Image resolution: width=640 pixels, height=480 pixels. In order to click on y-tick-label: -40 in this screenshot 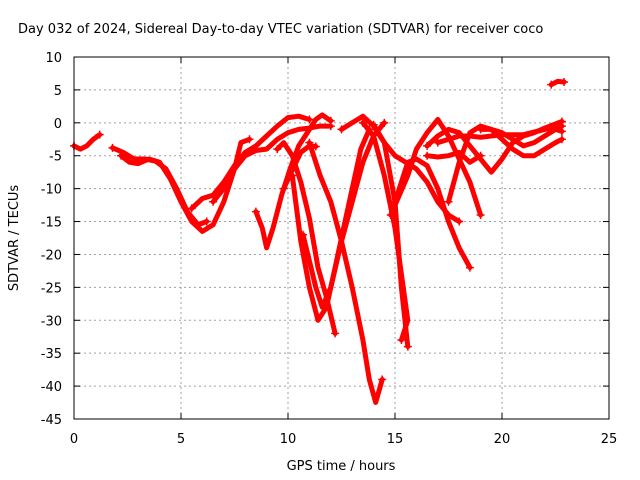, I will do `click(51, 387)`.